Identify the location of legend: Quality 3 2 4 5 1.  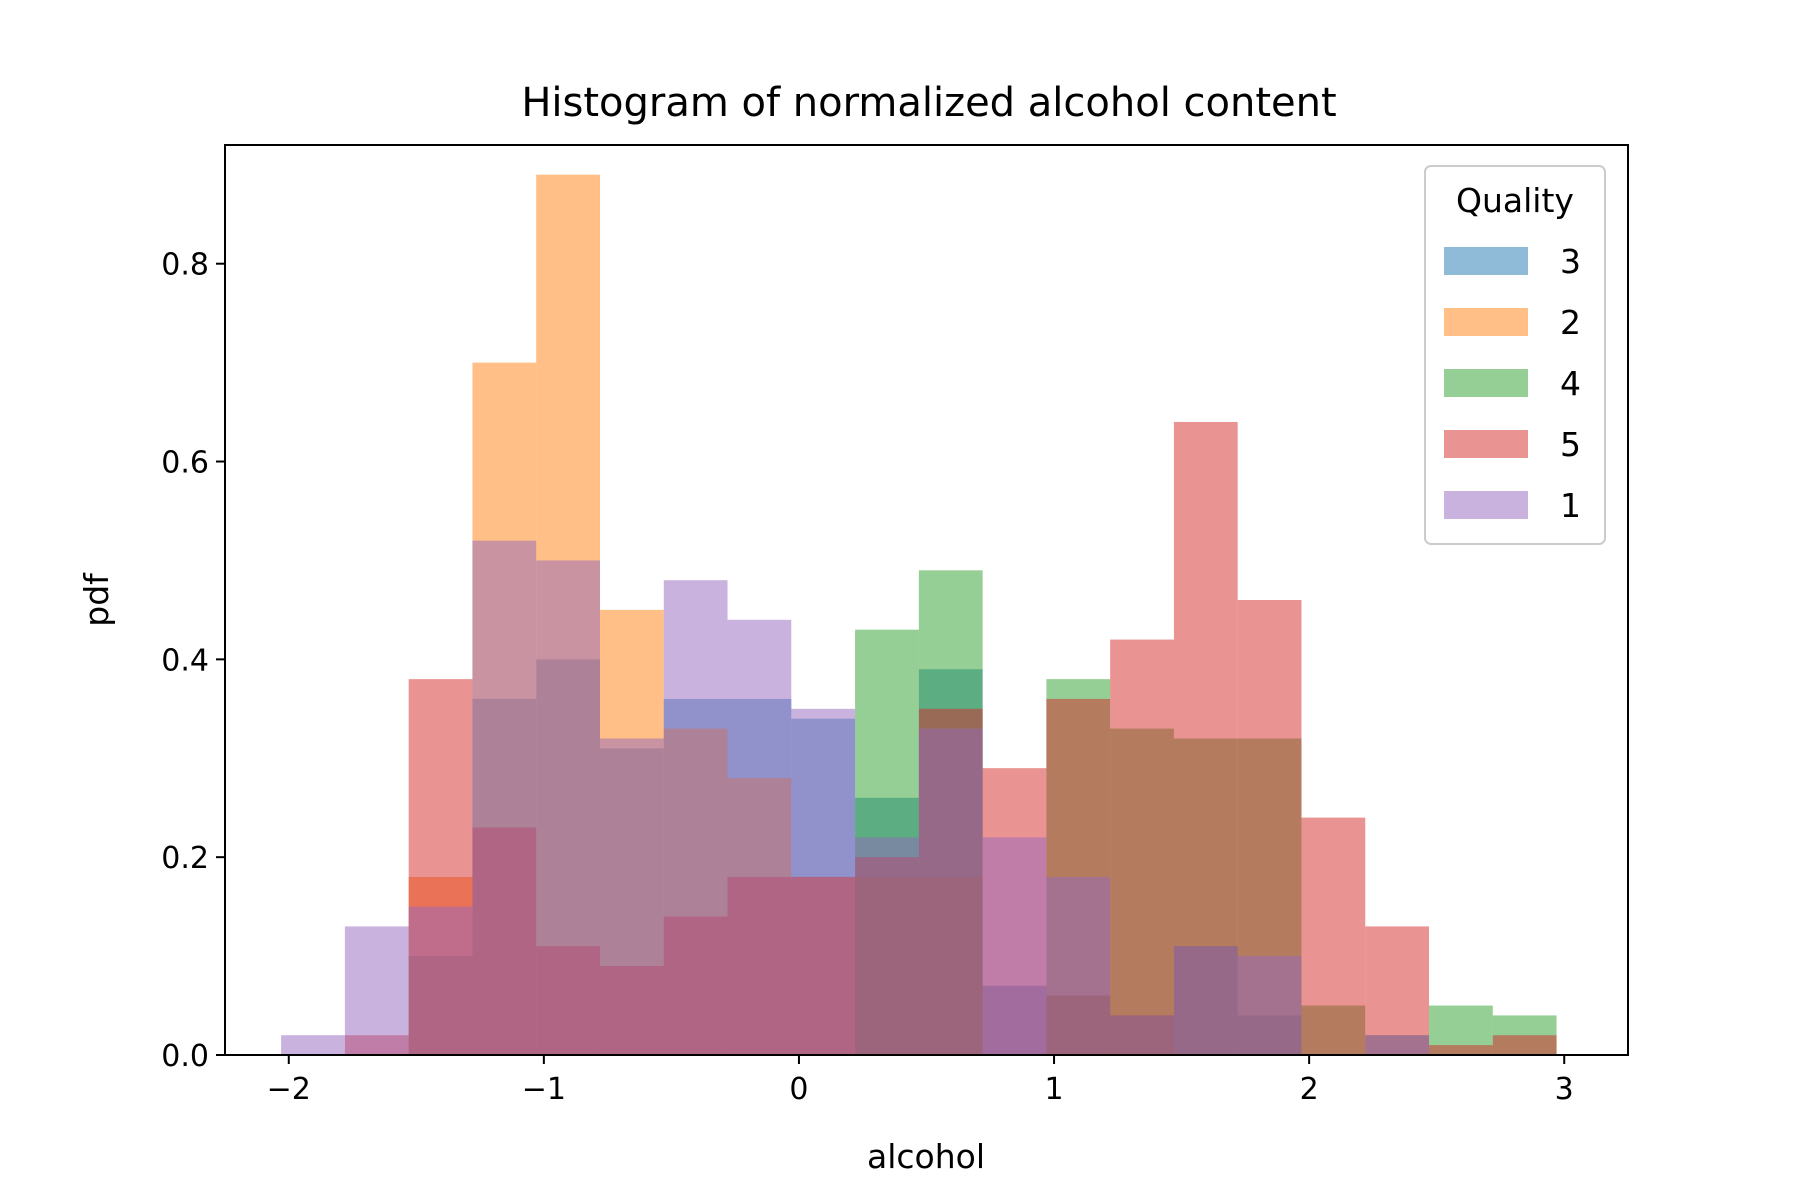
(1515, 355).